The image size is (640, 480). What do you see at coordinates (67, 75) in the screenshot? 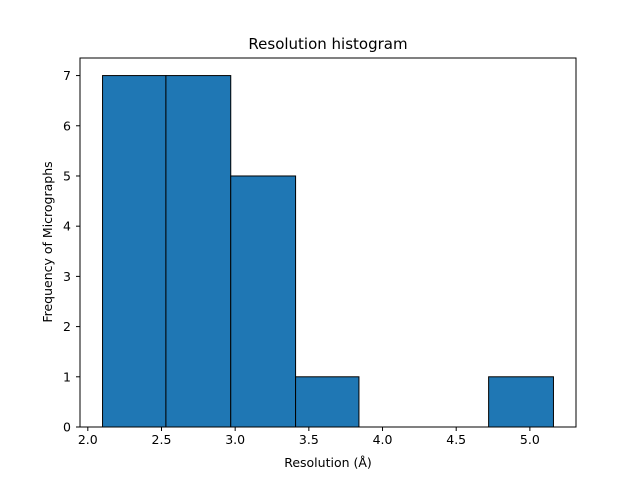
I see `y-tick-label: 7` at bounding box center [67, 75].